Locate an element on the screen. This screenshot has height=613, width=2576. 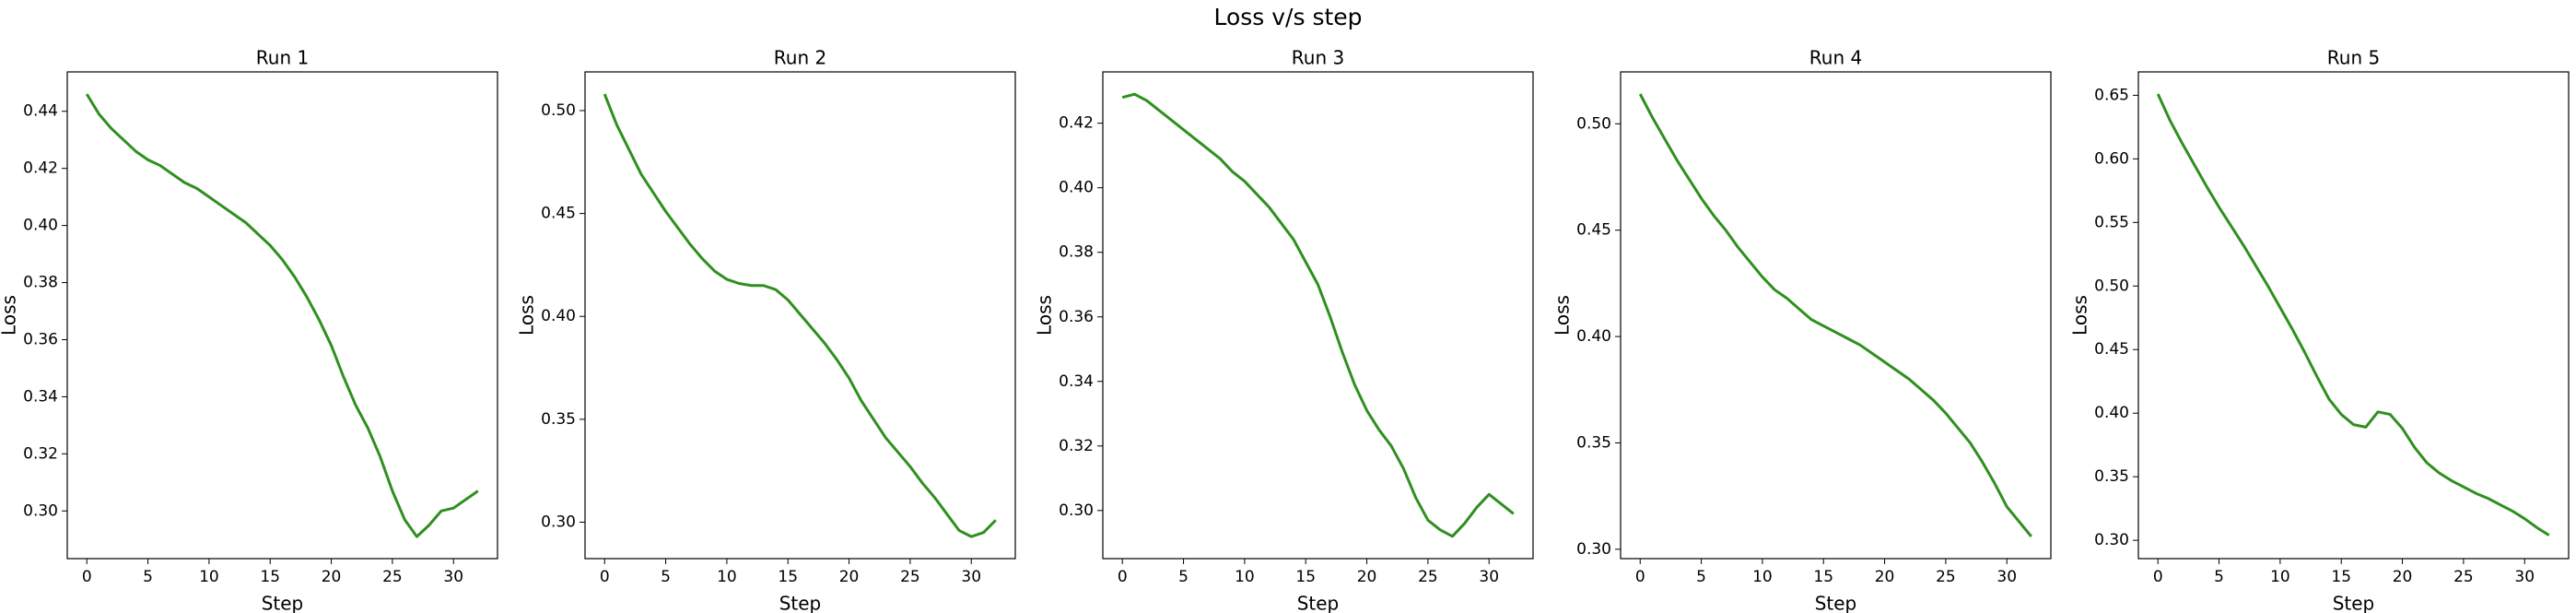
subplot-title: Run 2 is located at coordinates (800, 58).